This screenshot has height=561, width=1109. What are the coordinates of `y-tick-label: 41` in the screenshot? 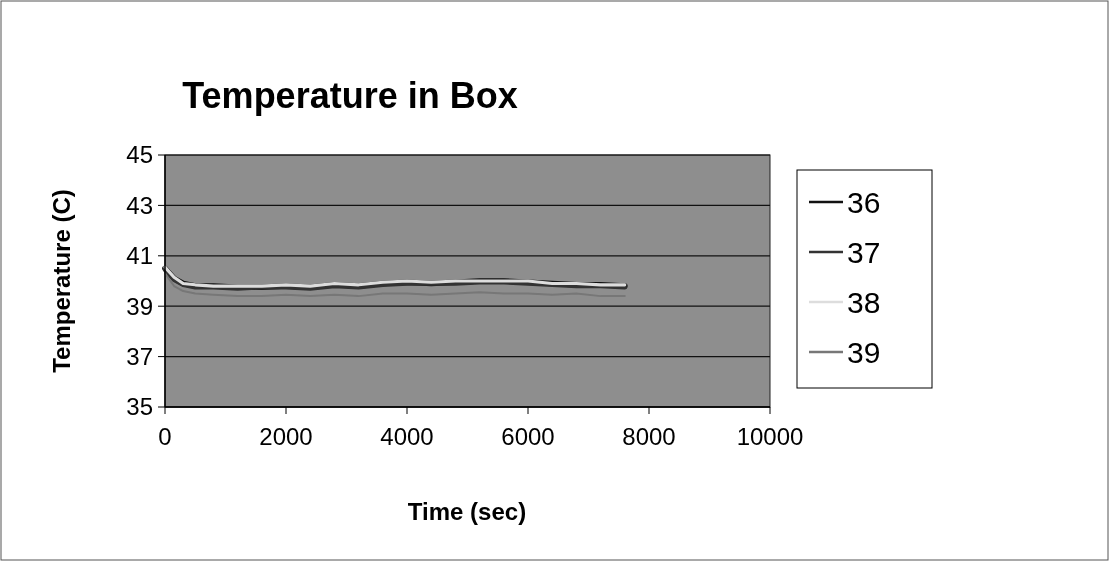 It's located at (139, 256).